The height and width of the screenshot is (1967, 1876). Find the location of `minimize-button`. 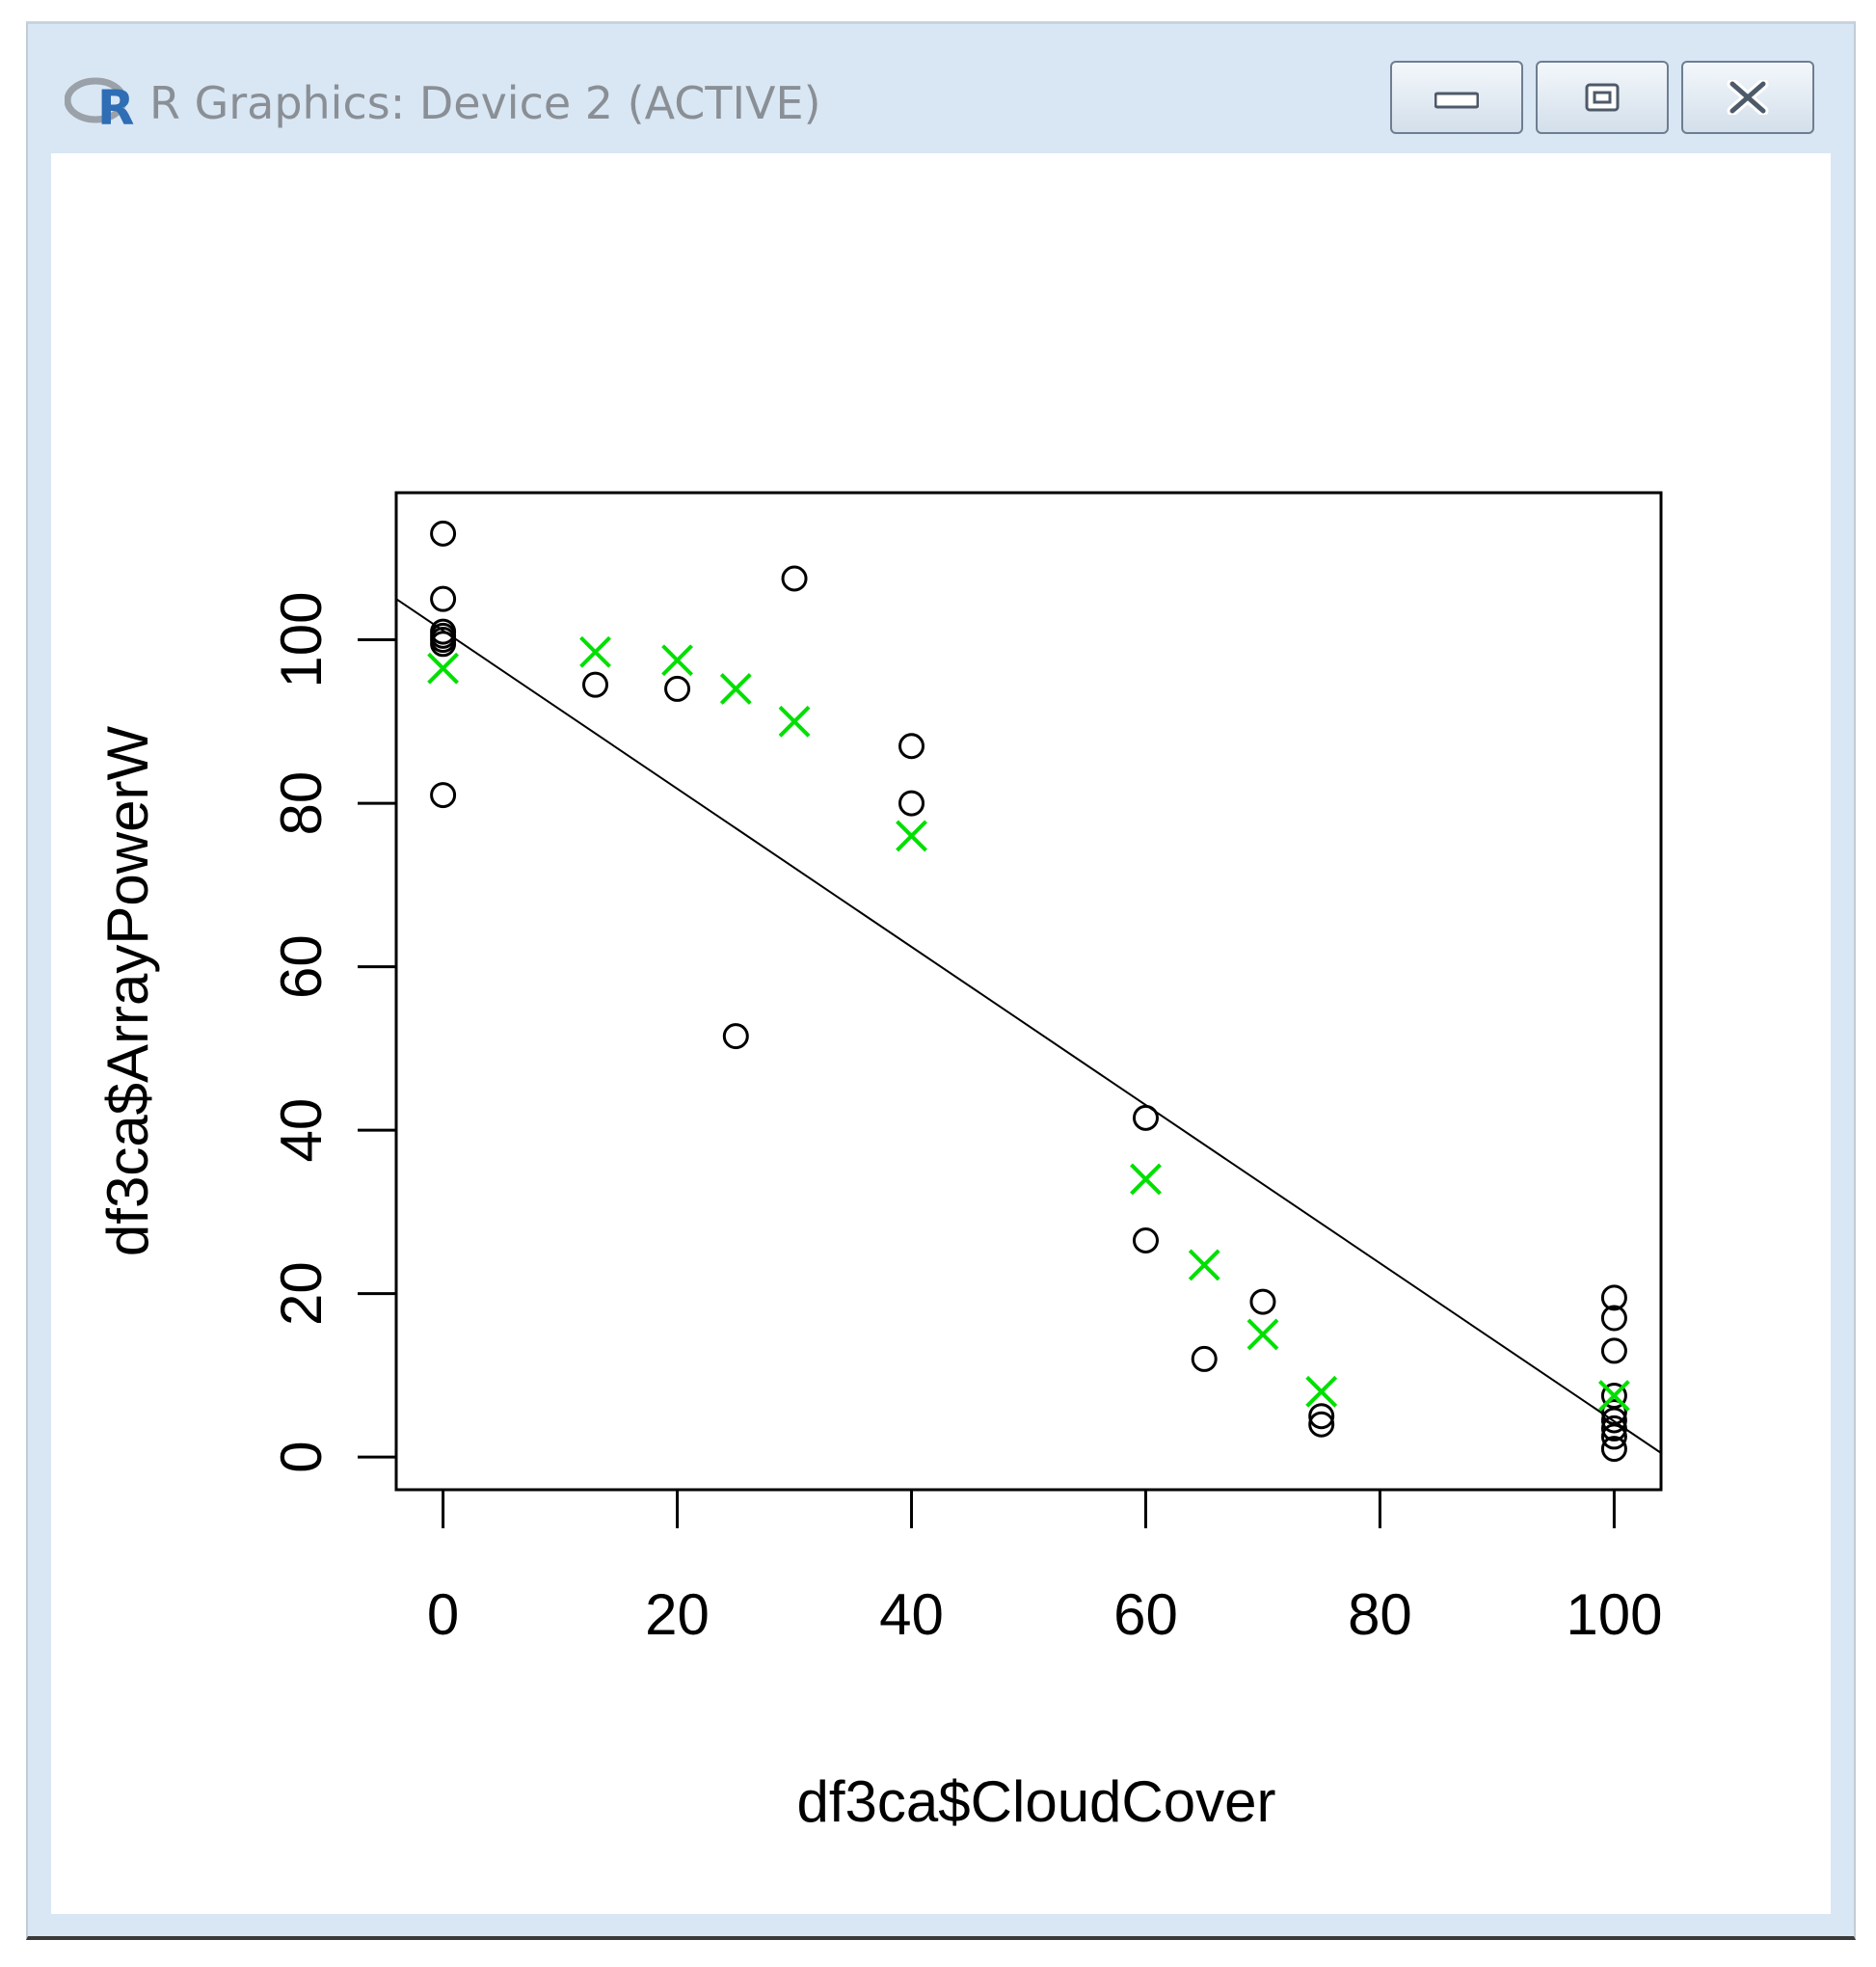

minimize-button is located at coordinates (1456, 97).